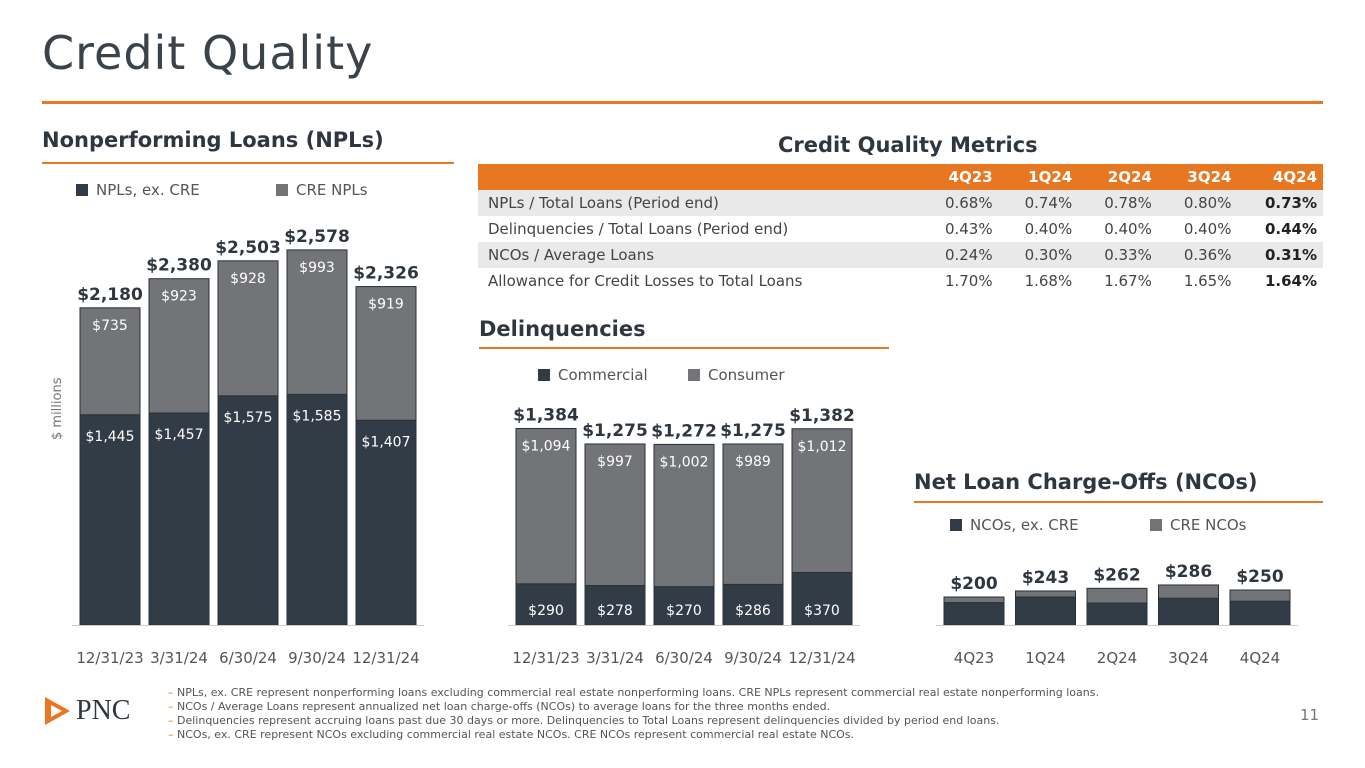  Describe the element at coordinates (822, 416) in the screenshot. I see `total-label: $1,382` at that location.